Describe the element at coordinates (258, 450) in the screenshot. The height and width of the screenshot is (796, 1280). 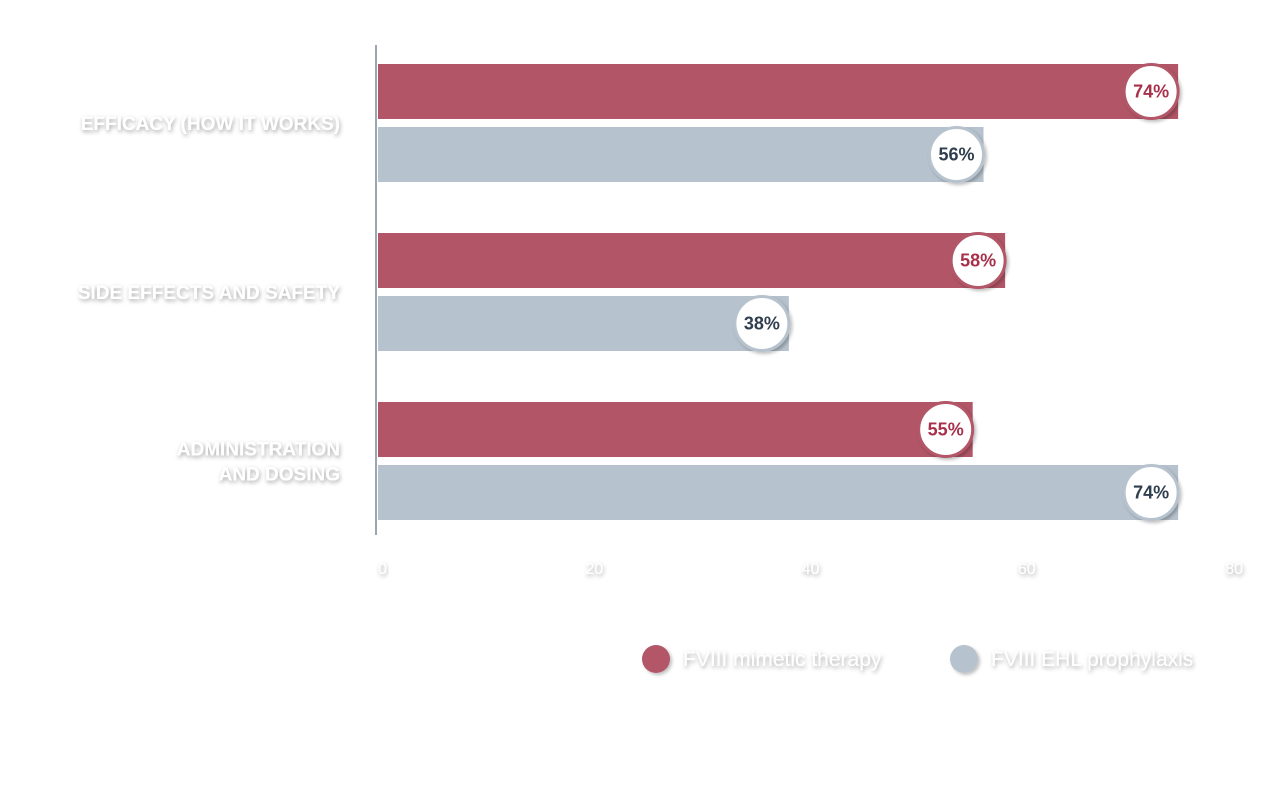
I see `category-label: ADMINISTRATION` at that location.